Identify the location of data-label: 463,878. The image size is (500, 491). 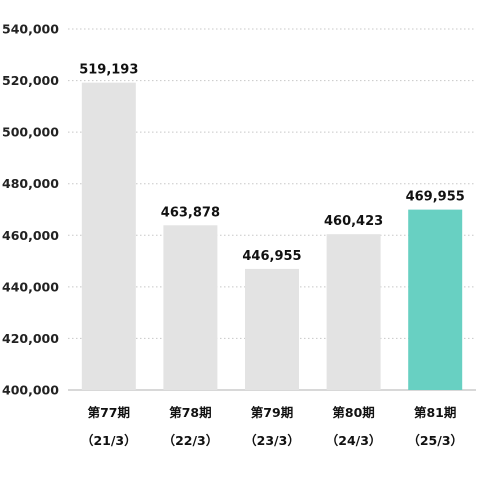
(190, 212).